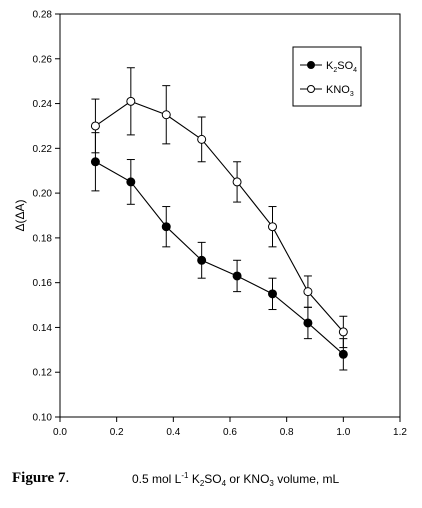  What do you see at coordinates (327, 76) in the screenshot?
I see `legend-box` at bounding box center [327, 76].